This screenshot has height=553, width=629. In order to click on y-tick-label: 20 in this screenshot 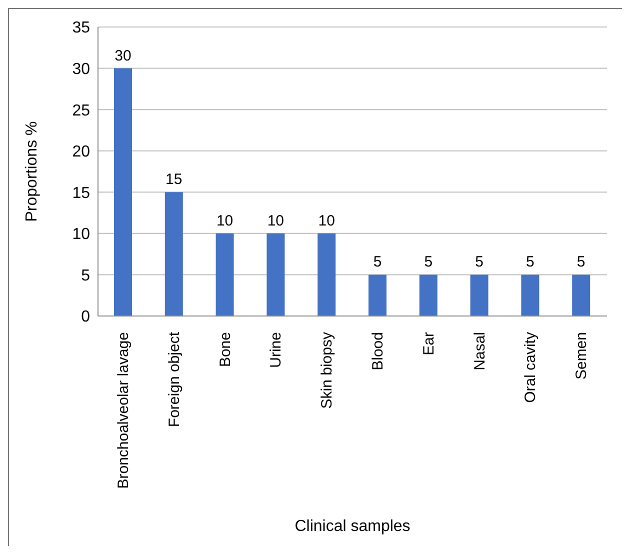, I will do `click(81, 152)`.